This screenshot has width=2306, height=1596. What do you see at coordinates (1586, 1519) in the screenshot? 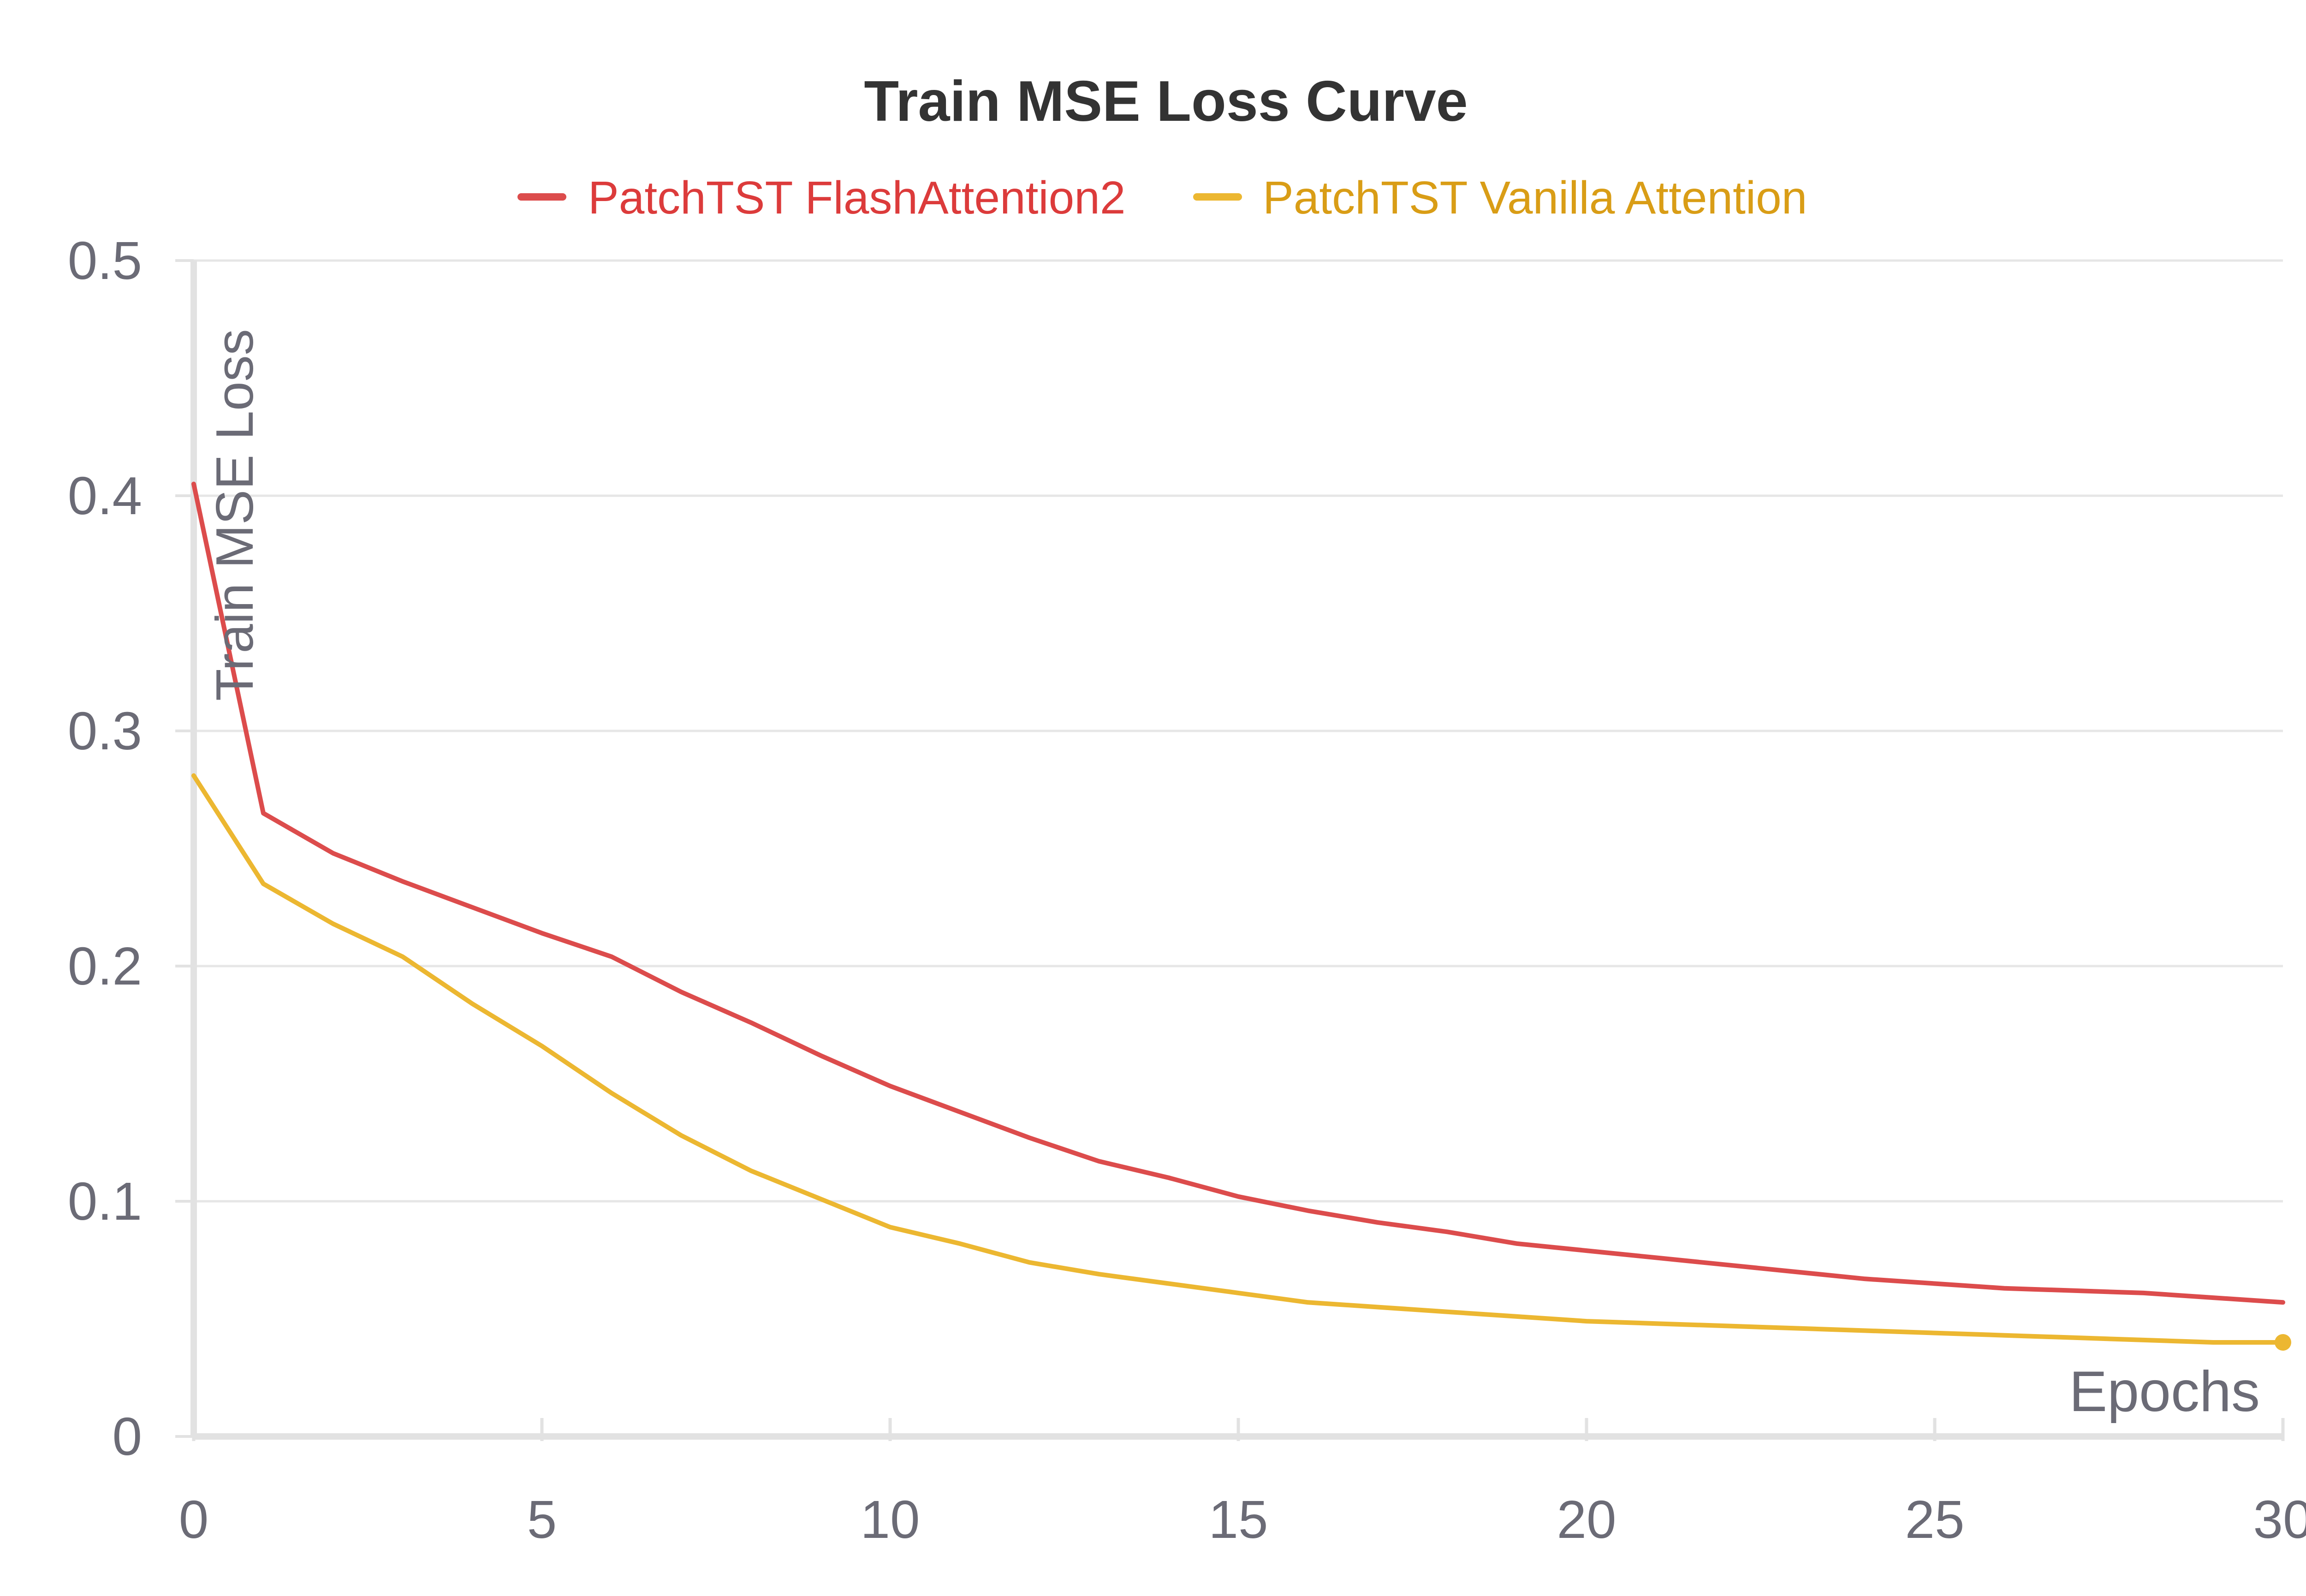
I see `x-tick-label: 20` at bounding box center [1586, 1519].